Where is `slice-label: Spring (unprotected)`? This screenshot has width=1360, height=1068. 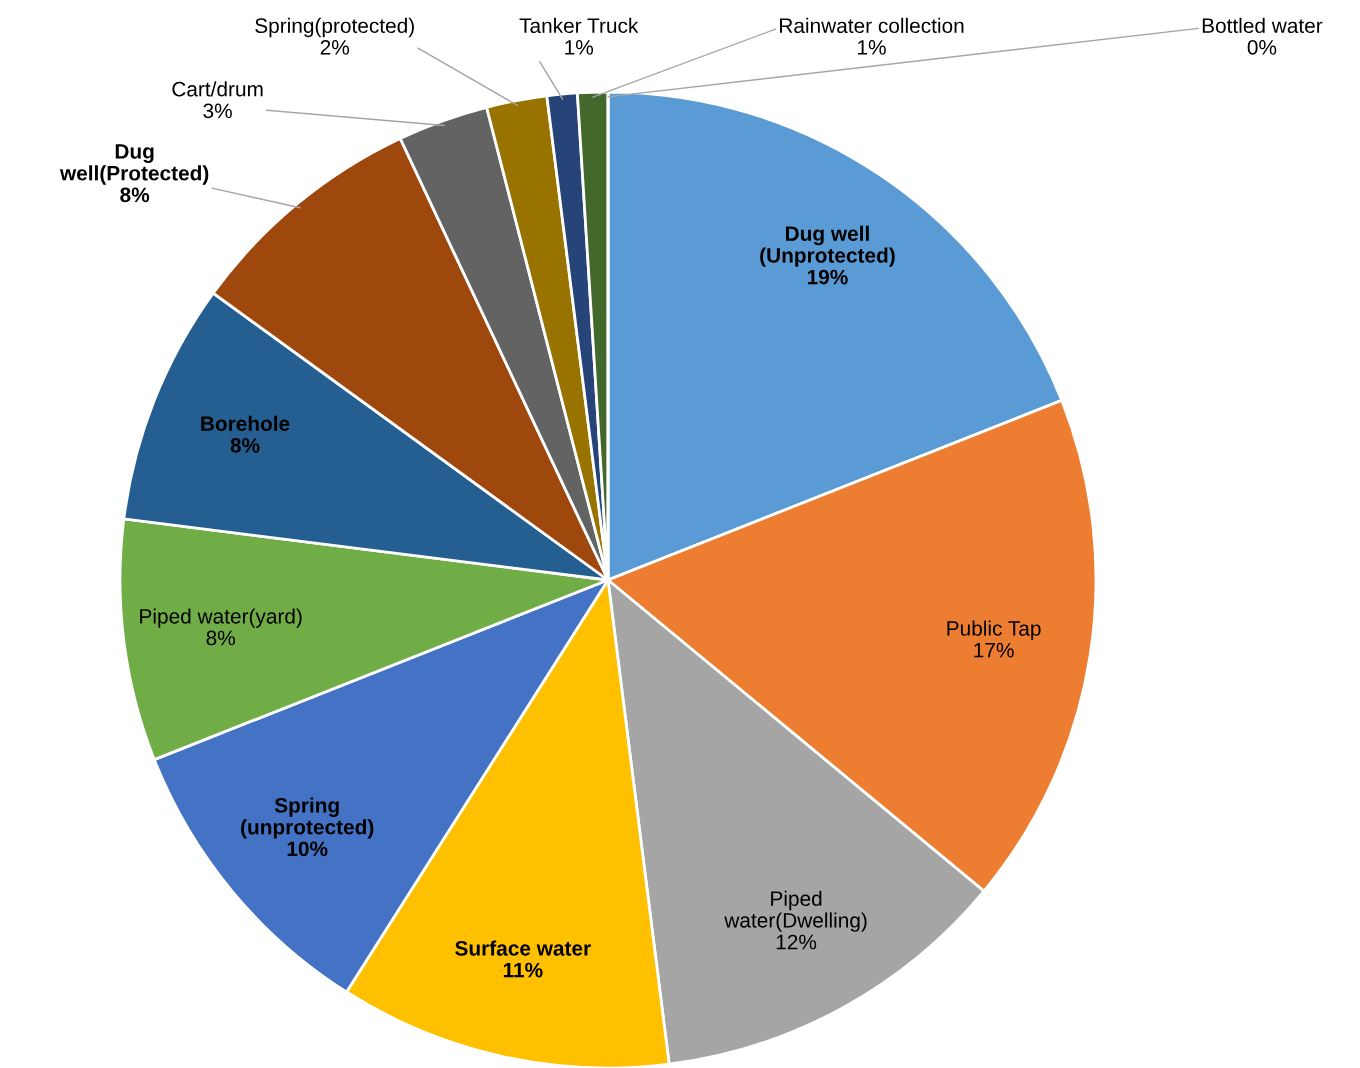 slice-label: Spring (unprotected) is located at coordinates (307, 818).